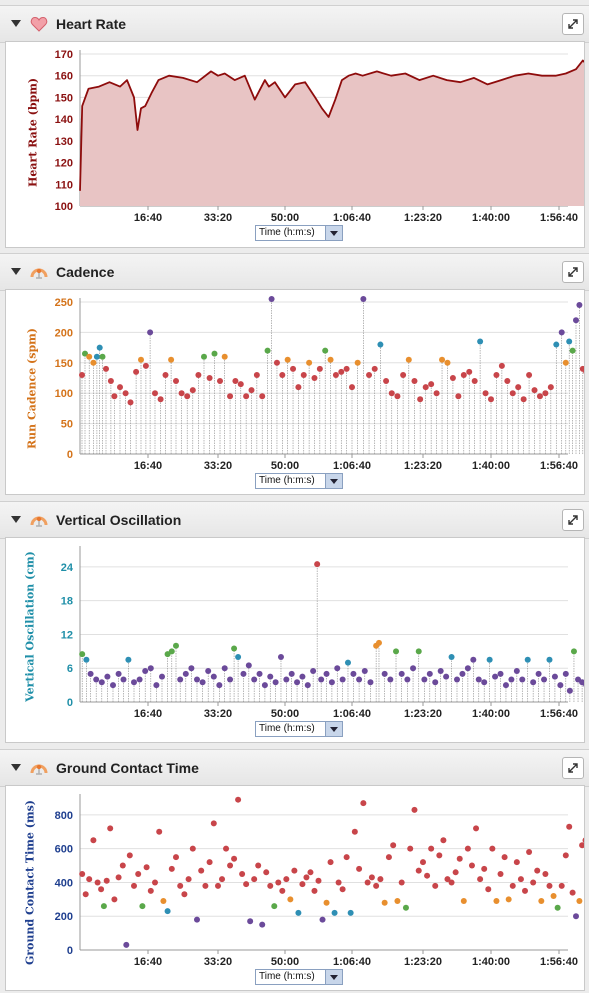 The width and height of the screenshot is (589, 993). Describe the element at coordinates (64, 207) in the screenshot. I see `y-tick-label: 100` at that location.